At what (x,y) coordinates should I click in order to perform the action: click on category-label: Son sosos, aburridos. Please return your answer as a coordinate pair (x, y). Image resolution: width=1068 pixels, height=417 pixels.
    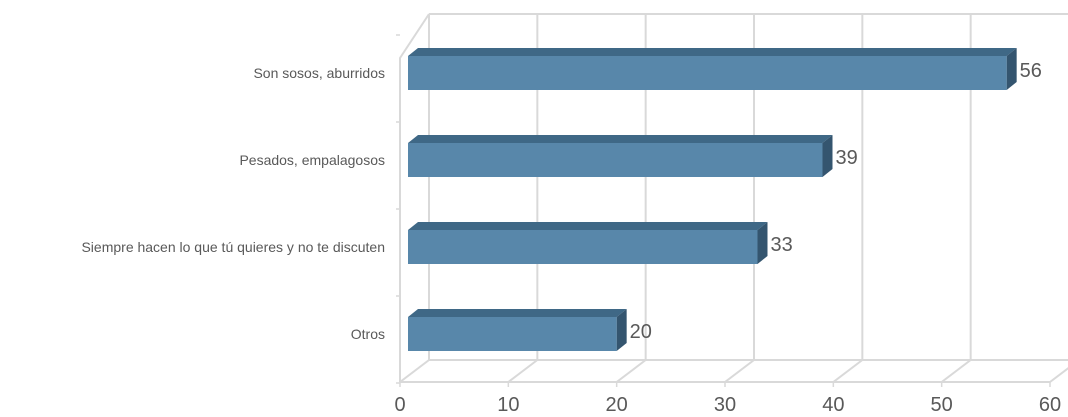
    Looking at the image, I should click on (319, 73).